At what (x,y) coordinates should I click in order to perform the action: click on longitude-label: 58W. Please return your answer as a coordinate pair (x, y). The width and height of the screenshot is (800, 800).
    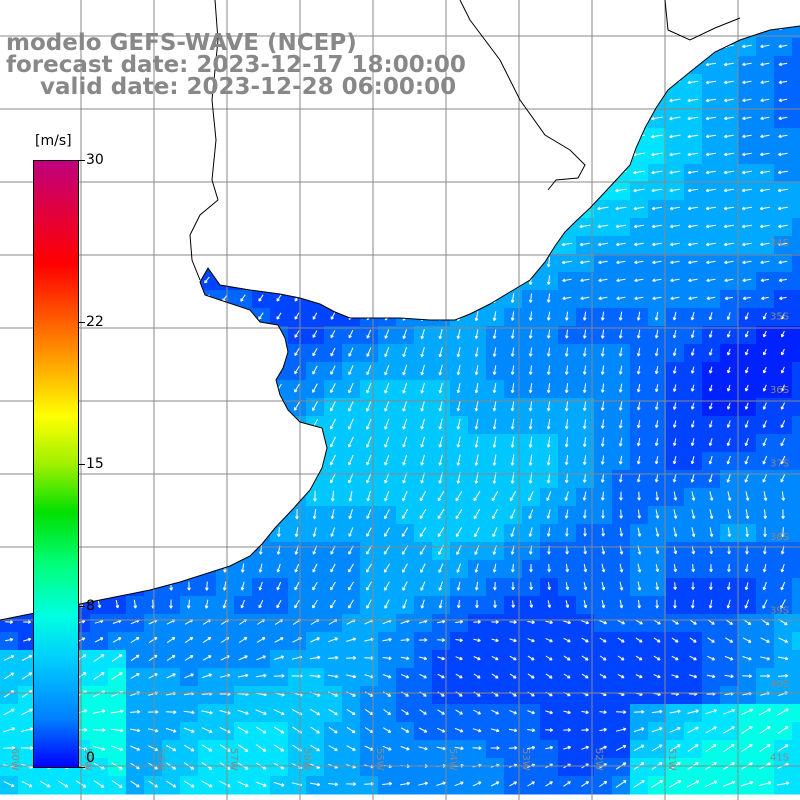
    Looking at the image, I should click on (160, 759).